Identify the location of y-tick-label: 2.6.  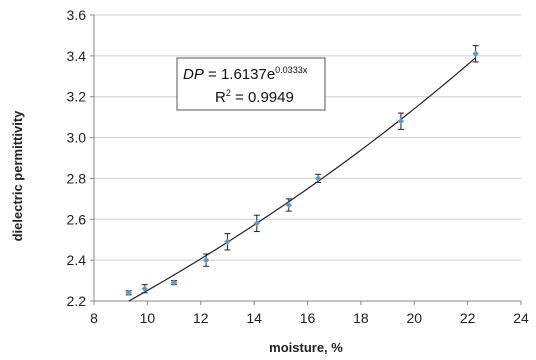
(77, 219).